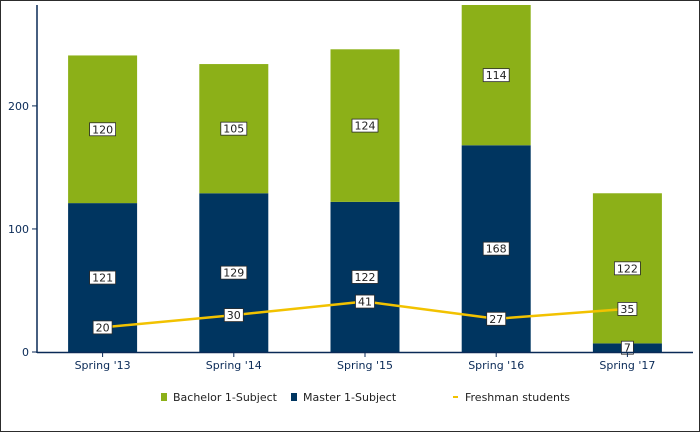 The width and height of the screenshot is (700, 432). I want to click on label-freshman-students-spring-14-text: 30, so click(234, 315).